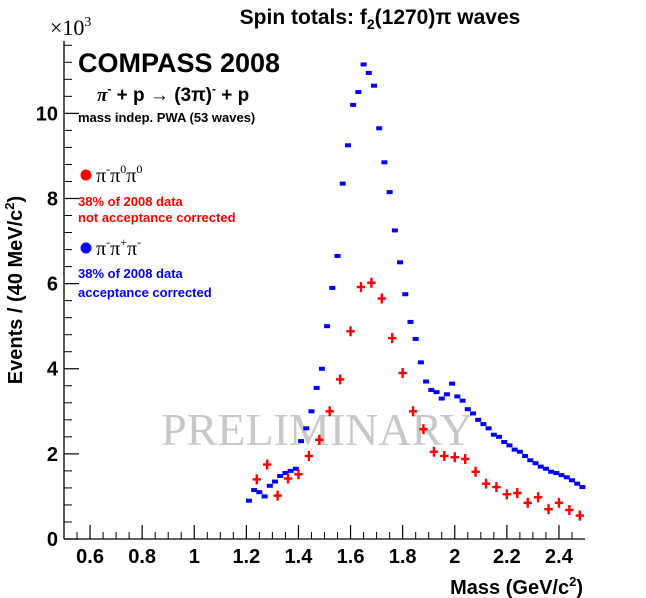  What do you see at coordinates (559, 557) in the screenshot?
I see `x-tick-label: 2.4` at bounding box center [559, 557].